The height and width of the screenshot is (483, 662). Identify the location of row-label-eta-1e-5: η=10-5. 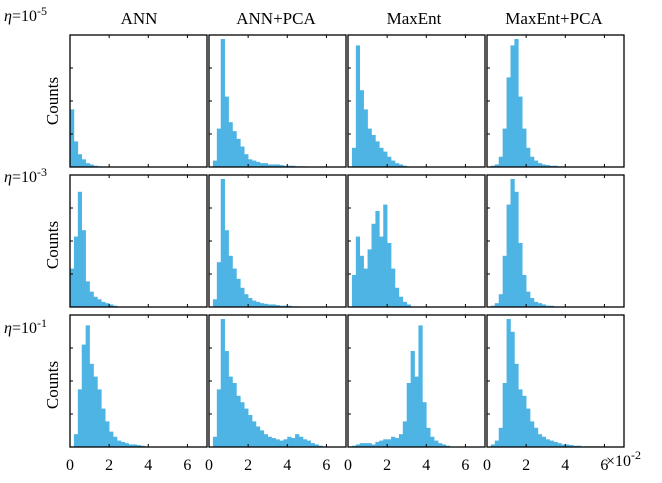
(25, 14).